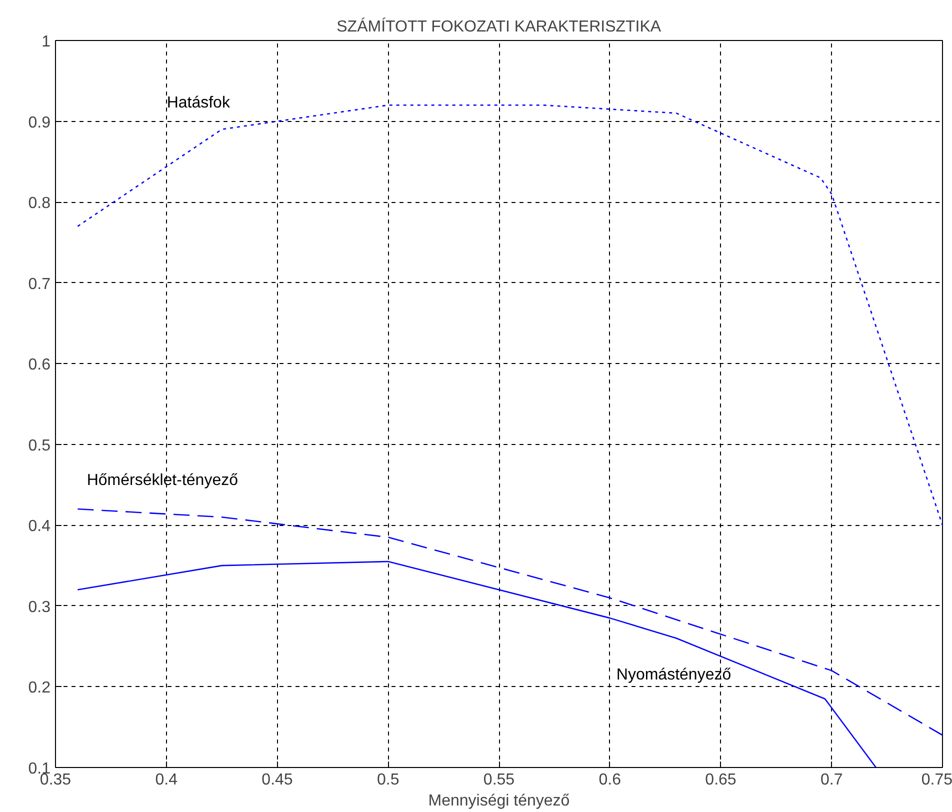  What do you see at coordinates (388, 780) in the screenshot?
I see `x-tick-label: 0.5` at bounding box center [388, 780].